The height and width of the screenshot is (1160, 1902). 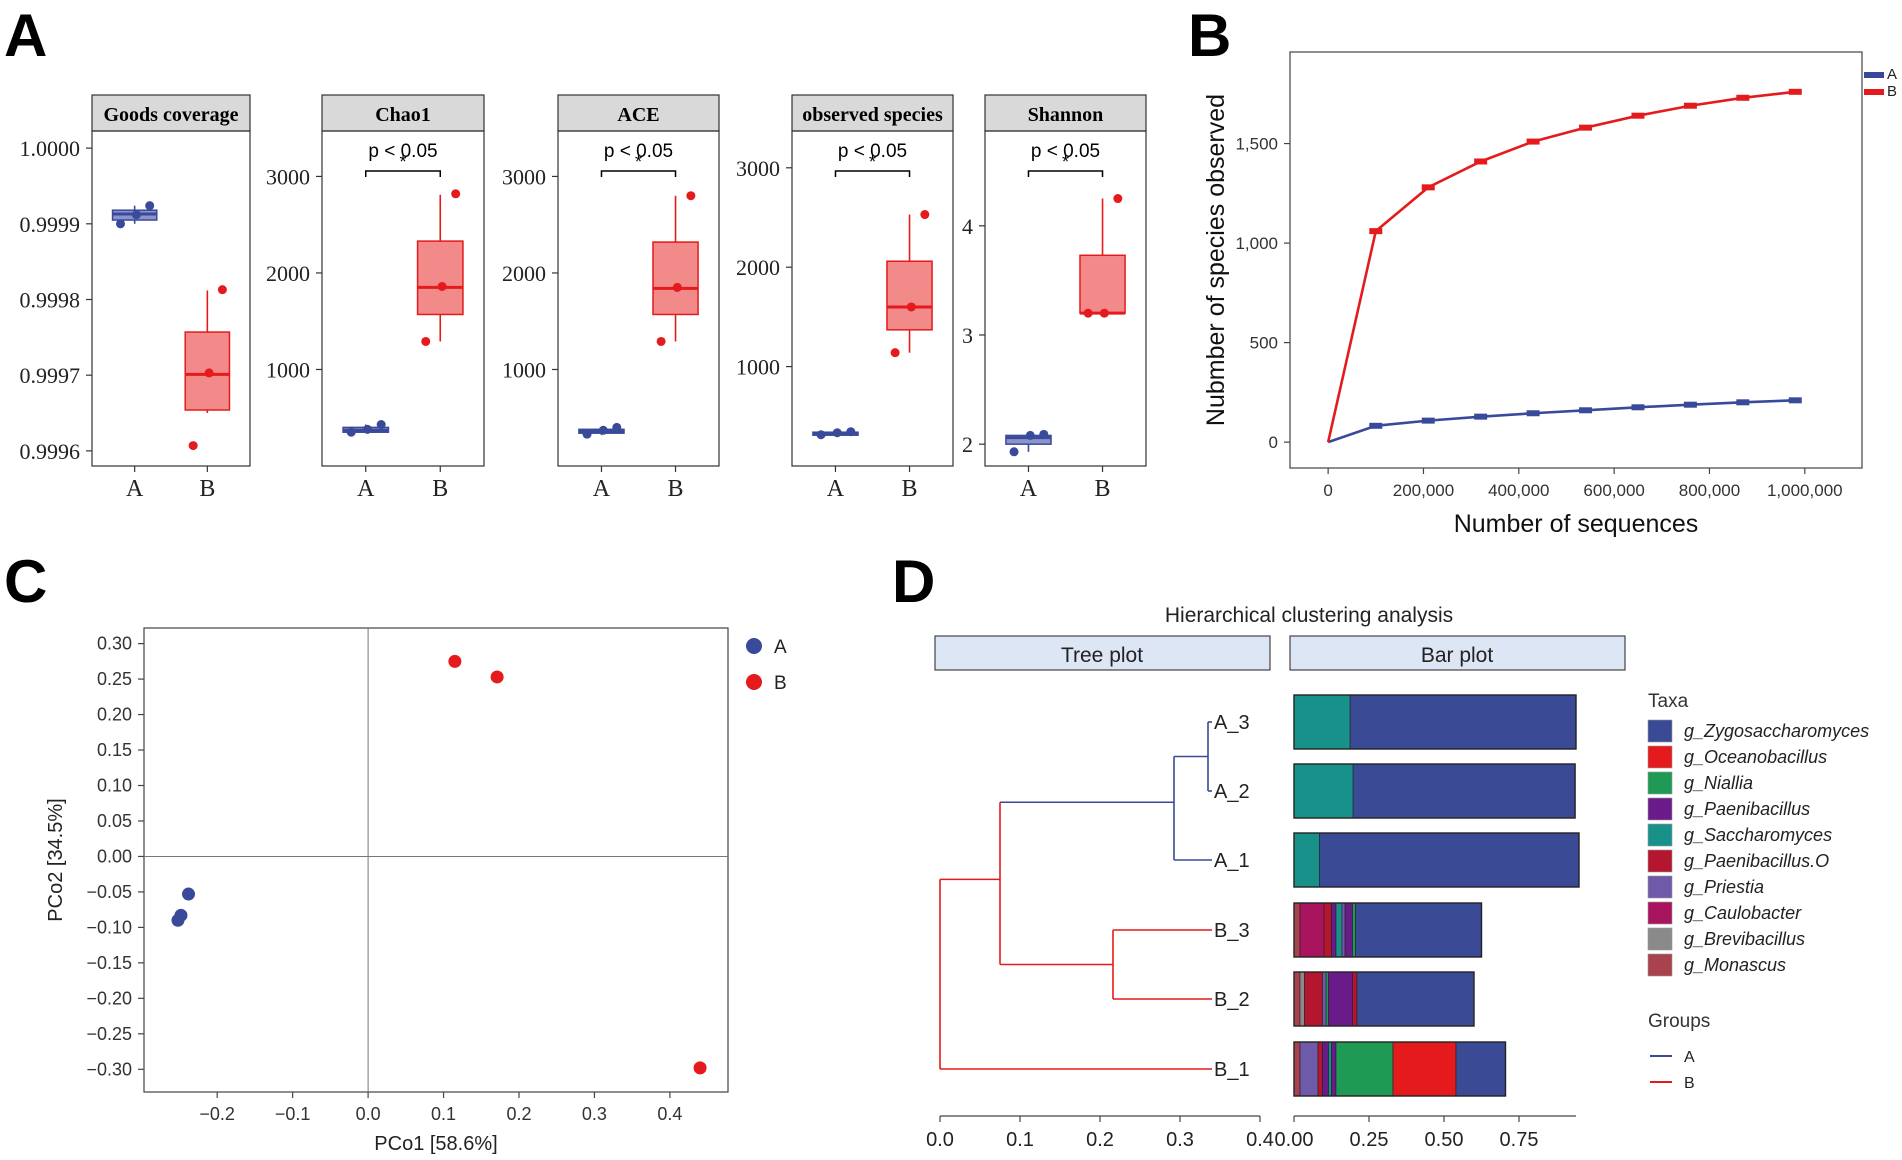 I want to click on x-axis-title: Number of sequences, so click(x=1576, y=524).